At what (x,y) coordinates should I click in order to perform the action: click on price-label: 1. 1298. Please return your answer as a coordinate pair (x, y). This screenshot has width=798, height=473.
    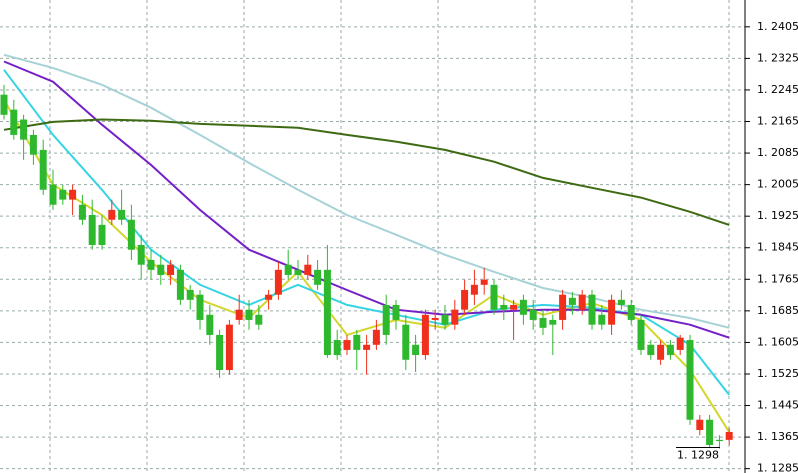
    Looking at the image, I should click on (698, 455).